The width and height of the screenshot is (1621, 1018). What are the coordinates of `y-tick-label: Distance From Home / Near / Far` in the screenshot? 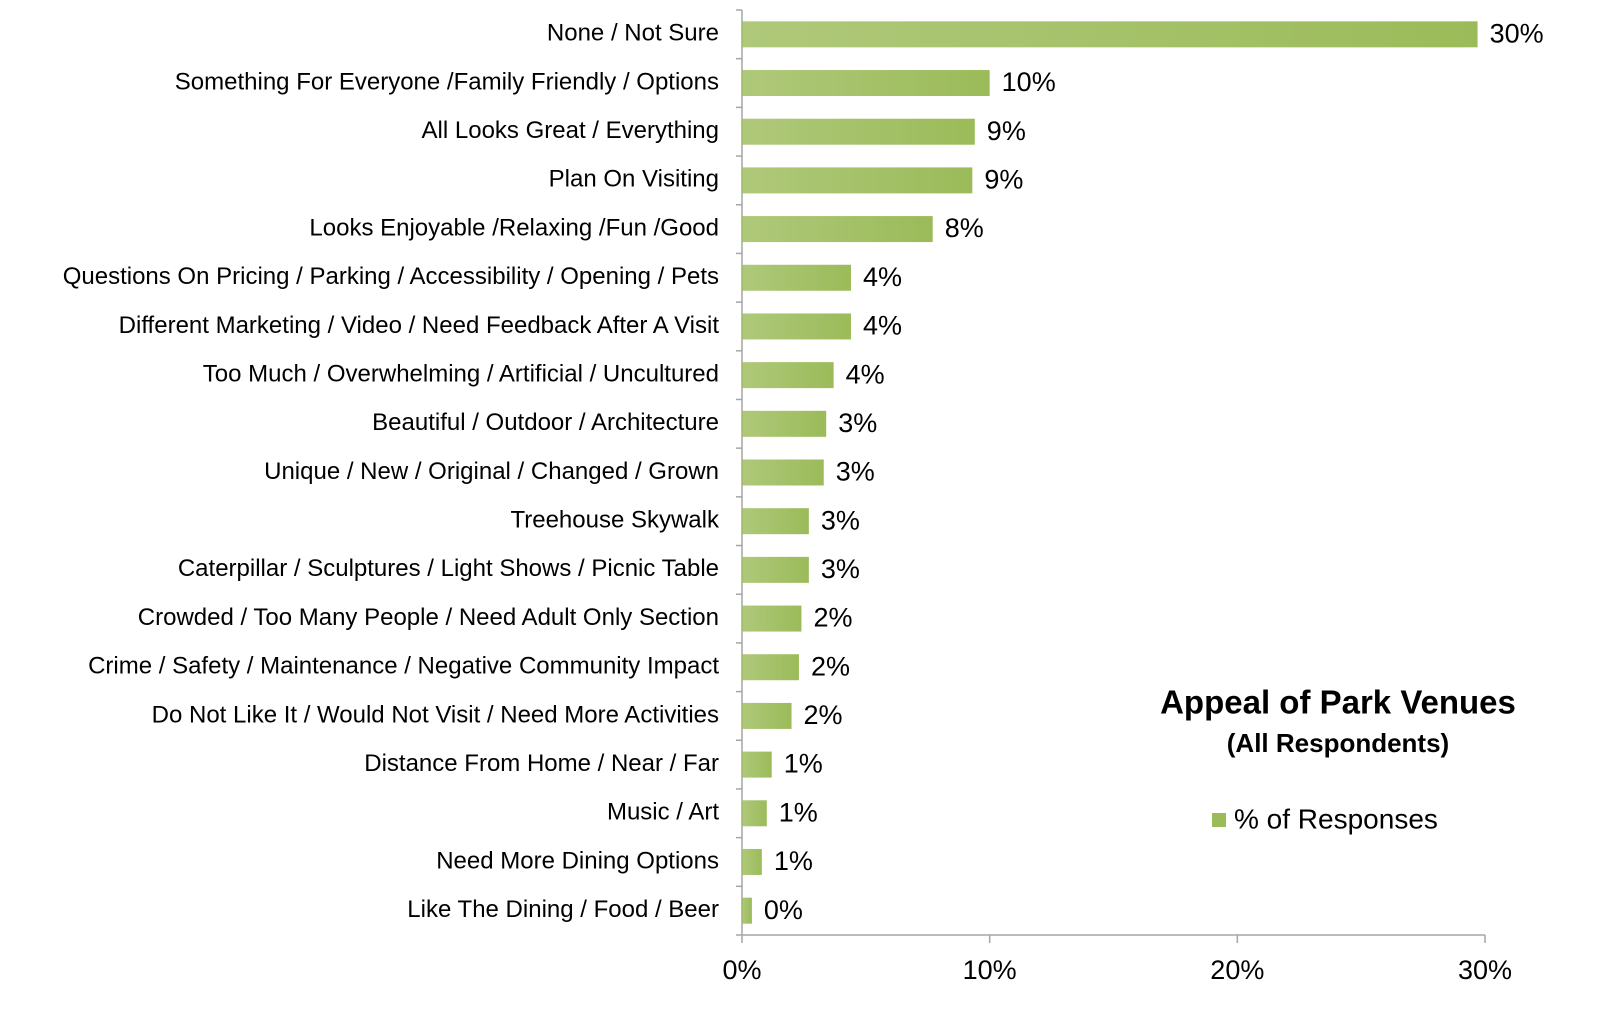 It's located at (541, 763).